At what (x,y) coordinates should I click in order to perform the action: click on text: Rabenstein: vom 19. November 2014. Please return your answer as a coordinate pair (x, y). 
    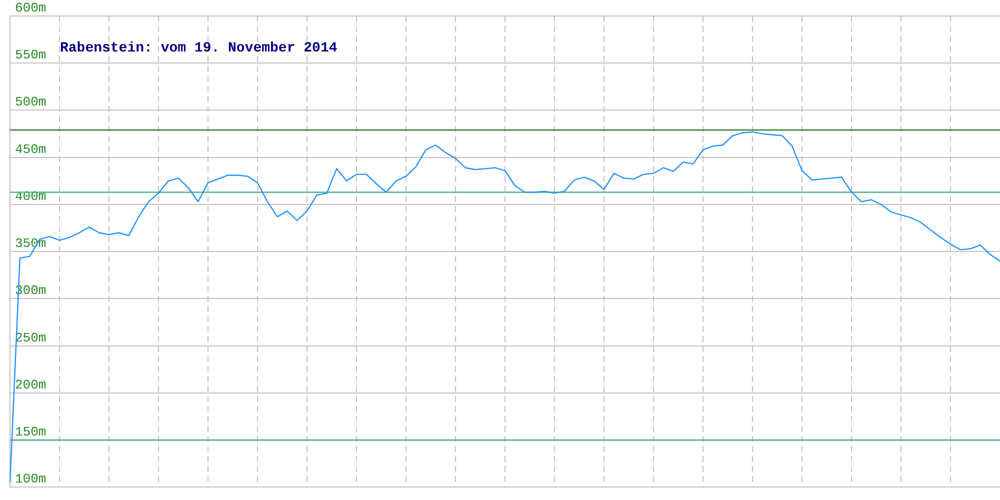
    Looking at the image, I should click on (199, 48).